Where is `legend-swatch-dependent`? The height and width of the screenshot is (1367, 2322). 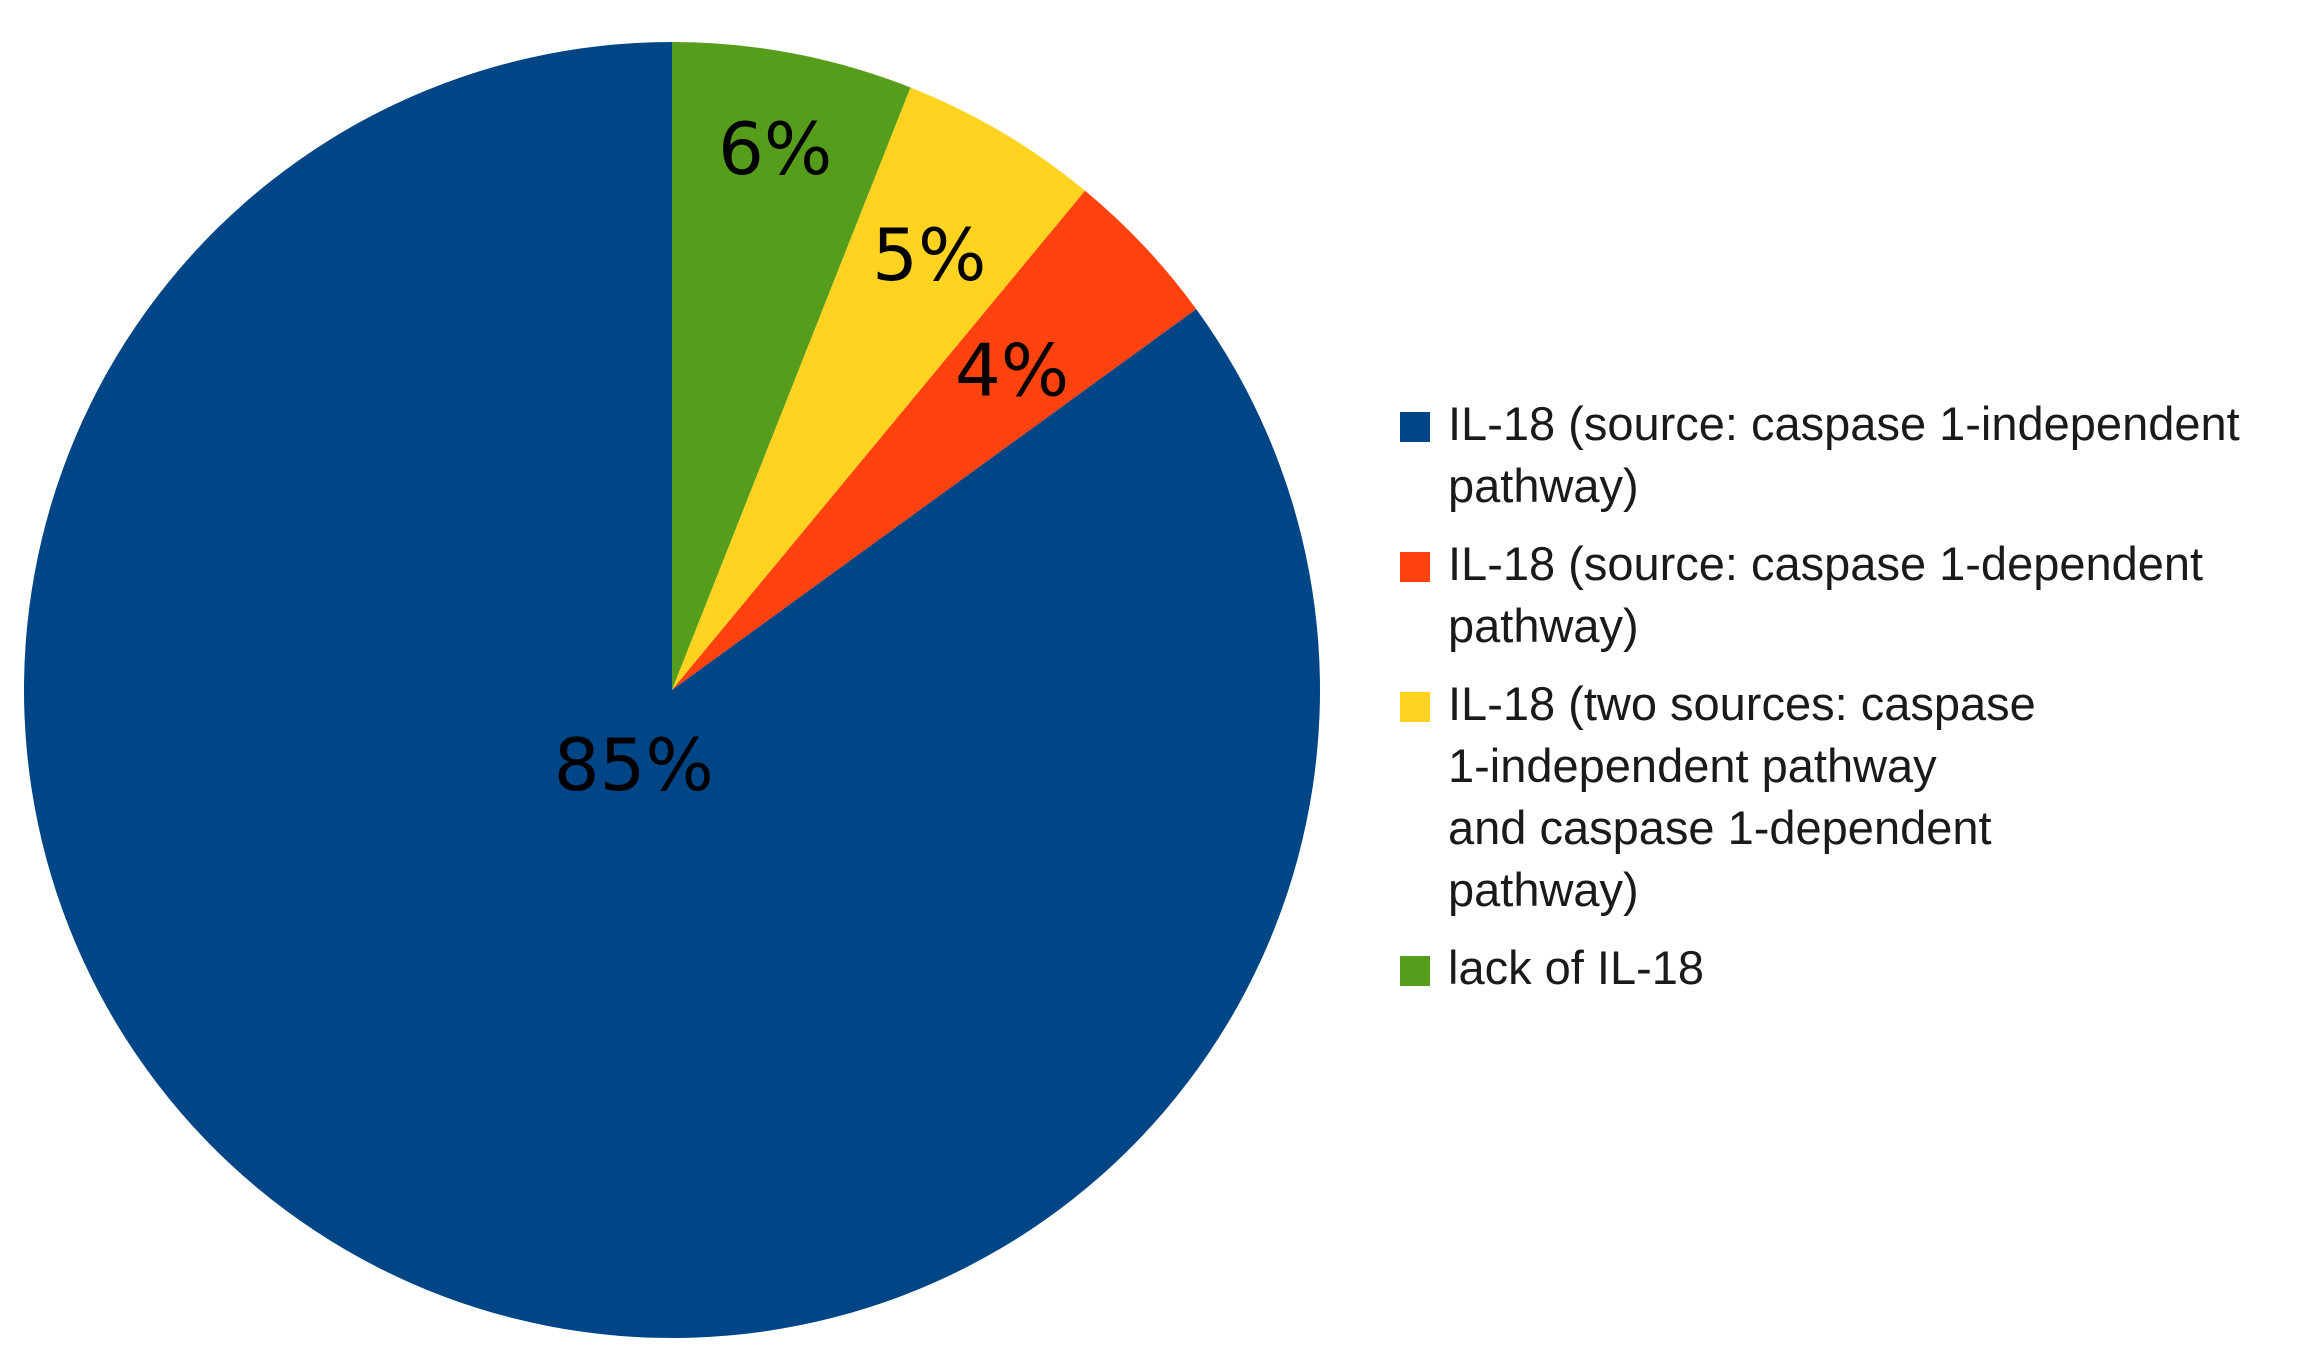 legend-swatch-dependent is located at coordinates (1415, 567).